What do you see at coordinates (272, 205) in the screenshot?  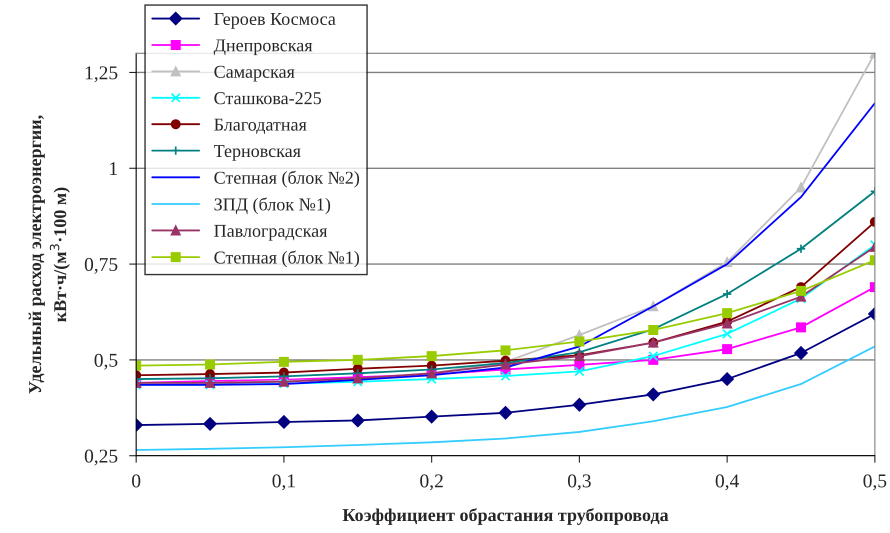 I see `legend-label: ЗПД (блок №1)` at bounding box center [272, 205].